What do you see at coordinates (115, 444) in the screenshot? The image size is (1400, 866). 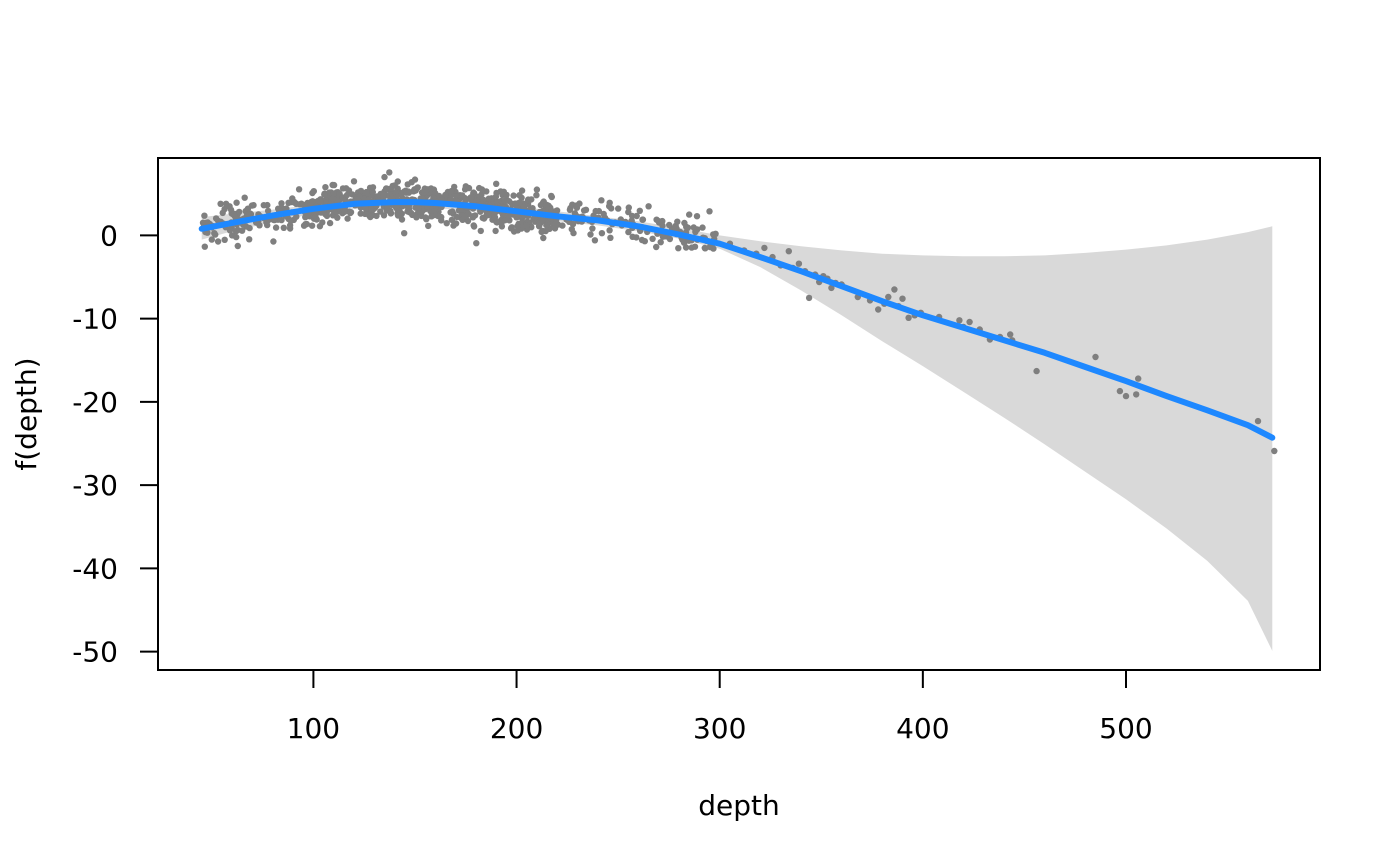 I see `y-axis: 0 -10 -20 -30 -40 -50` at bounding box center [115, 444].